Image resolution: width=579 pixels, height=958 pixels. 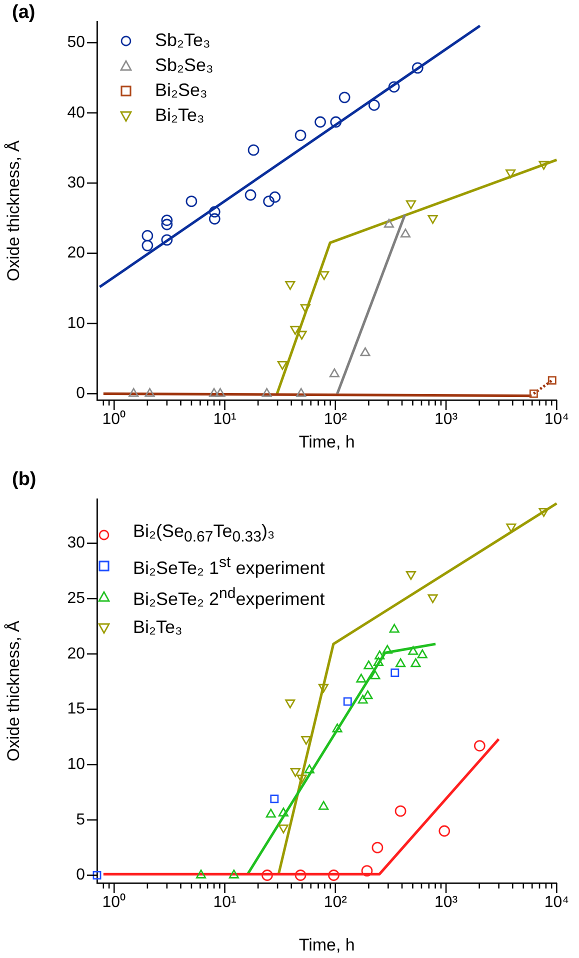 What do you see at coordinates (76, 709) in the screenshot?
I see `y-tick-label: 15` at bounding box center [76, 709].